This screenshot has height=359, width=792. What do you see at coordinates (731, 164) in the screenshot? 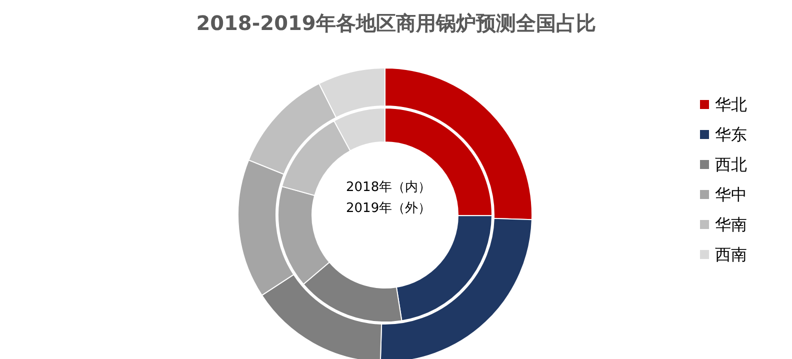
I see `legend-label: 西北` at bounding box center [731, 164].